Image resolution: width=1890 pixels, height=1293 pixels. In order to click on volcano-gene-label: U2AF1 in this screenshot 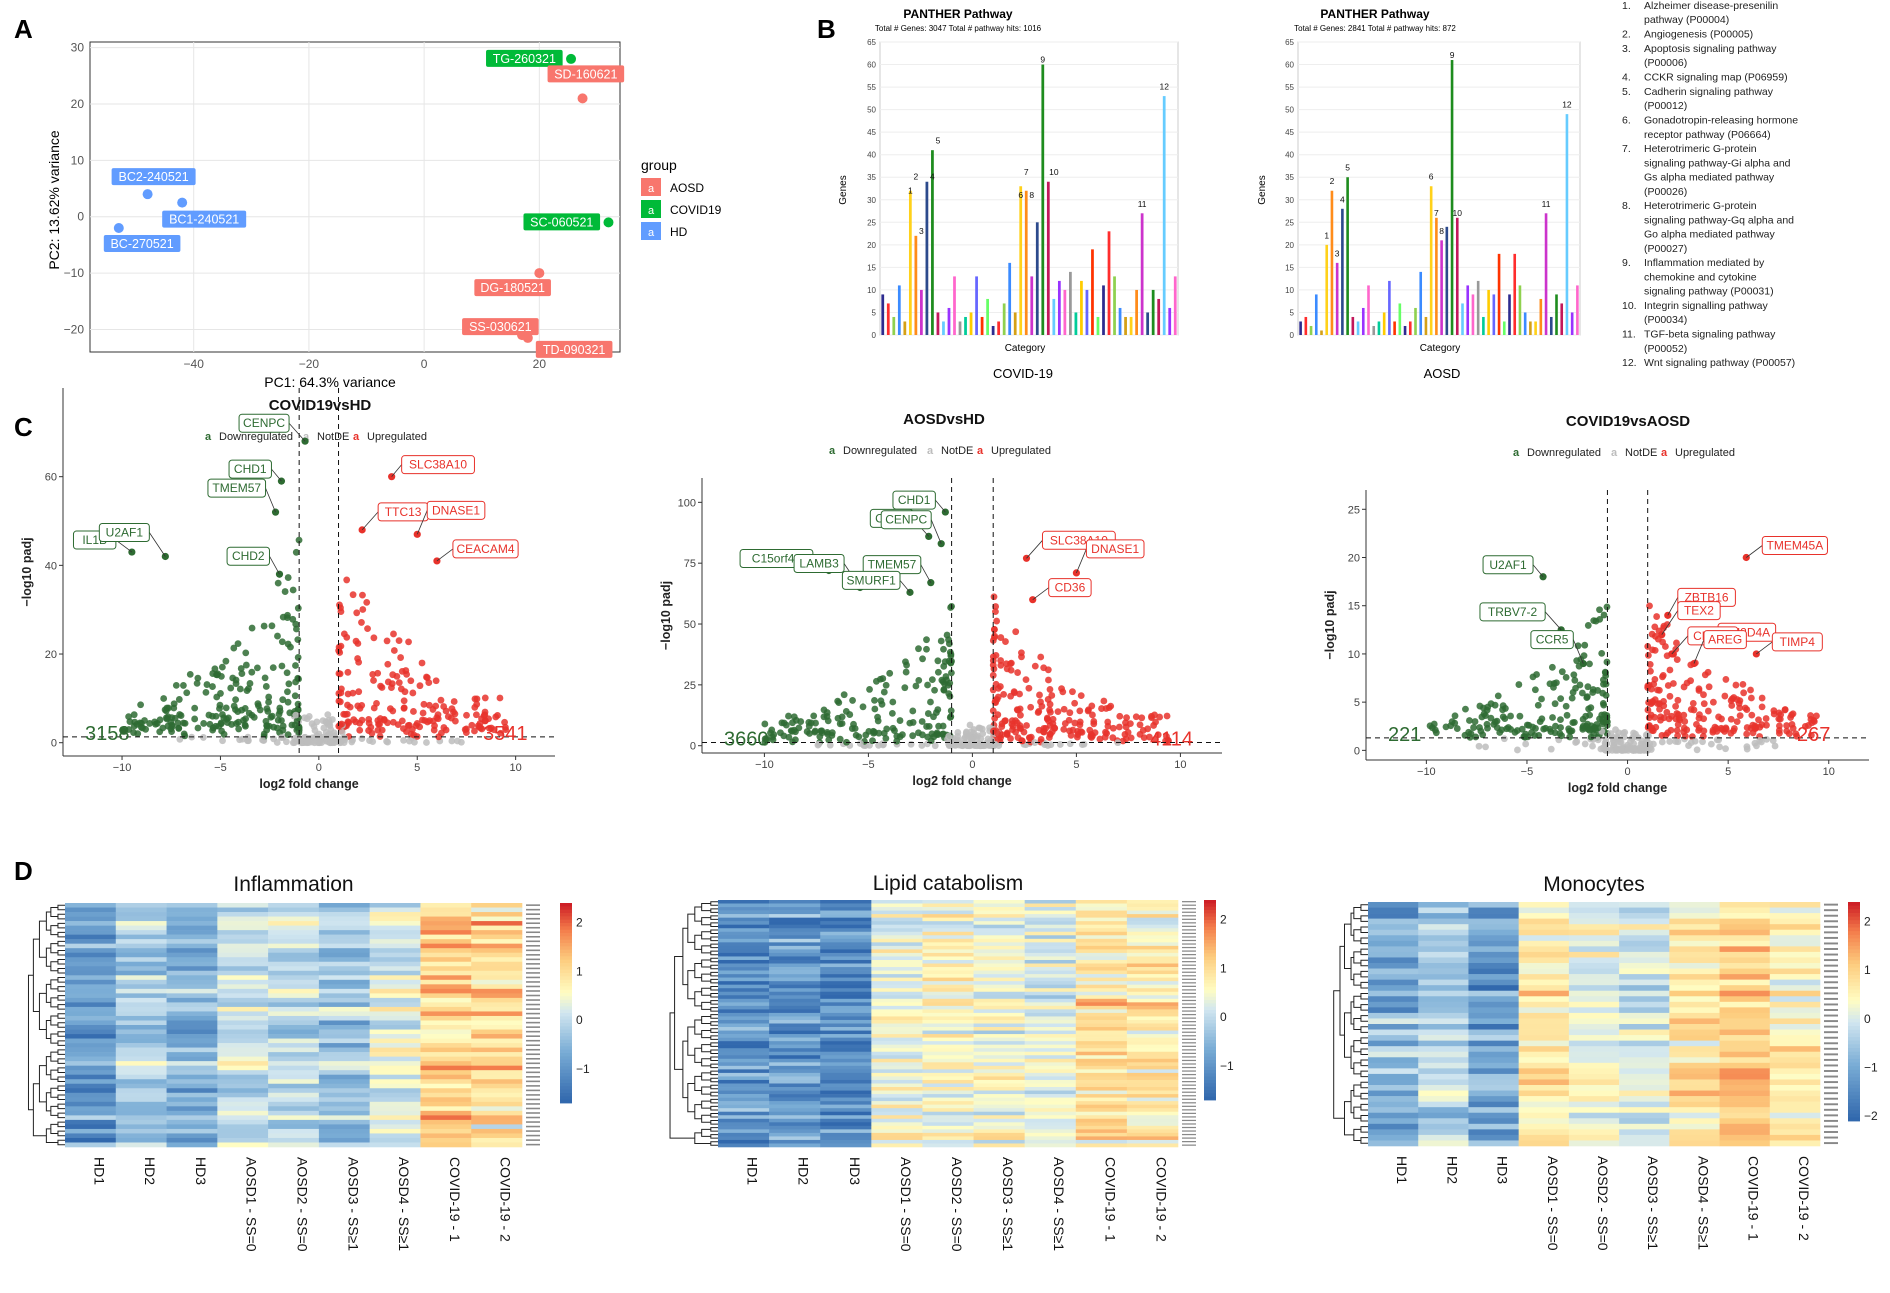, I will do `click(1508, 565)`.